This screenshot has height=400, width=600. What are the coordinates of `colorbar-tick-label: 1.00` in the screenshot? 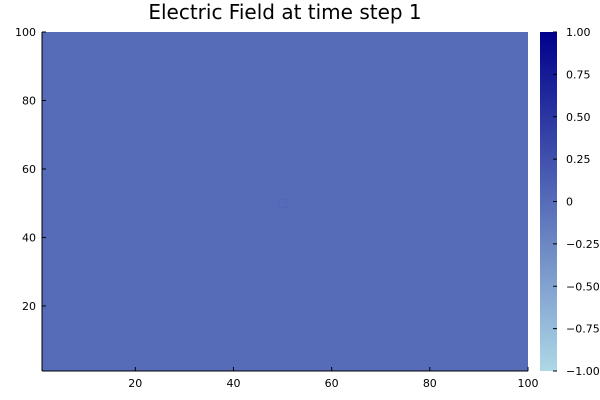 It's located at (578, 32).